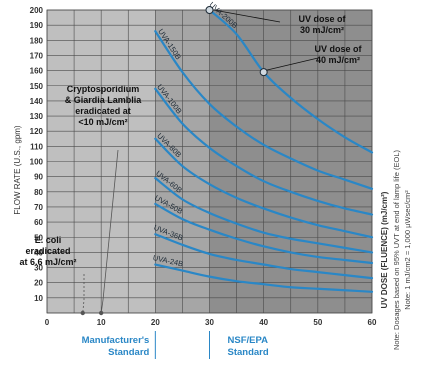  I want to click on series-line-uva-80b, so click(264, 188).